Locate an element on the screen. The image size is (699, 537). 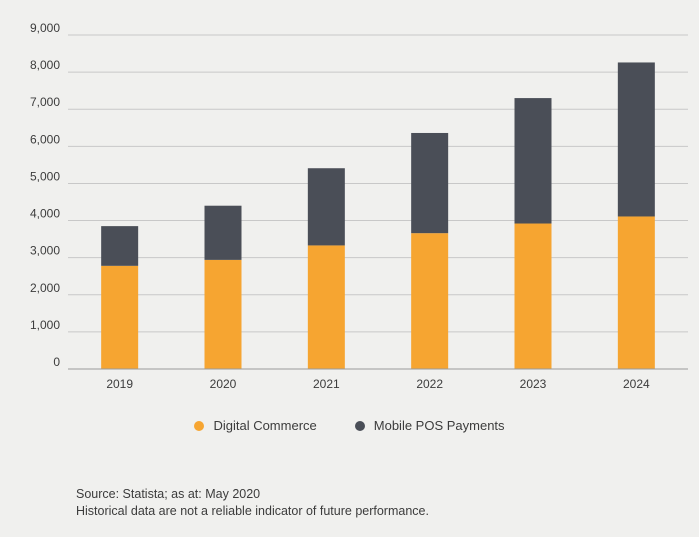
bar-digital-commerce-2023 is located at coordinates (533, 296).